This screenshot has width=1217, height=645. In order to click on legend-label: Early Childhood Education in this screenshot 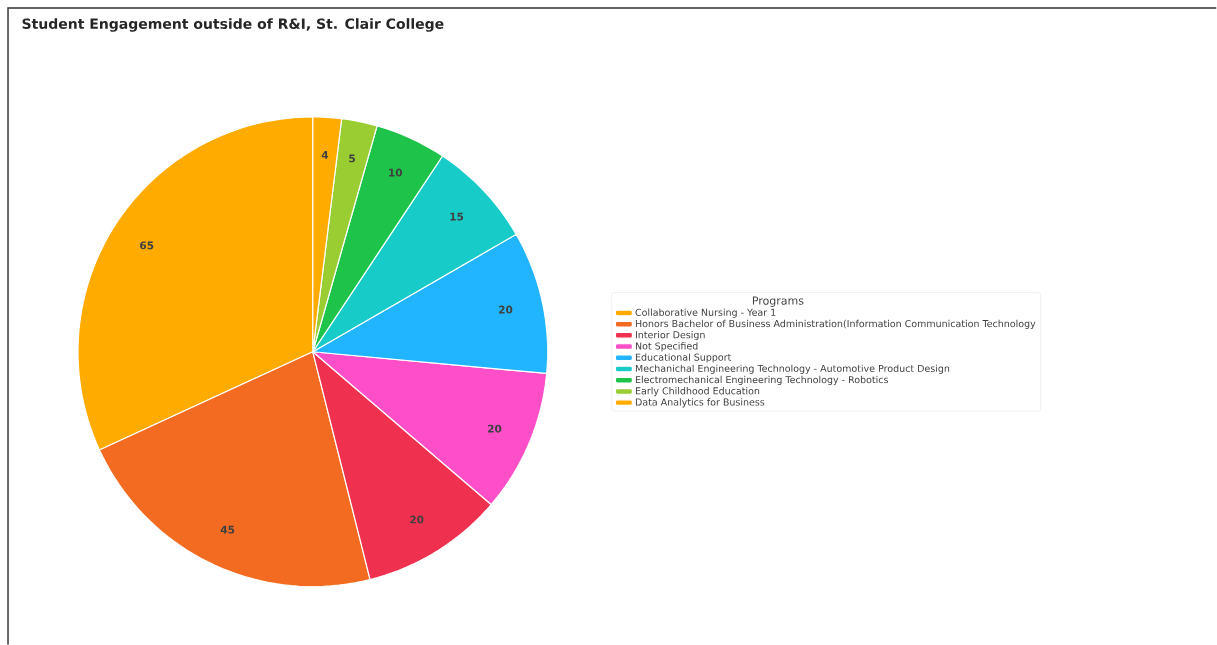, I will do `click(697, 391)`.